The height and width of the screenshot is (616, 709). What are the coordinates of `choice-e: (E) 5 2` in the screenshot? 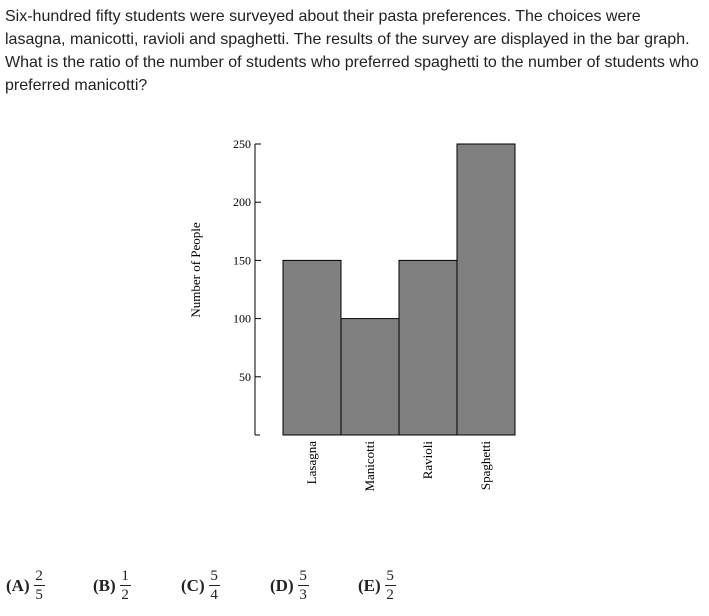 It's located at (377, 585).